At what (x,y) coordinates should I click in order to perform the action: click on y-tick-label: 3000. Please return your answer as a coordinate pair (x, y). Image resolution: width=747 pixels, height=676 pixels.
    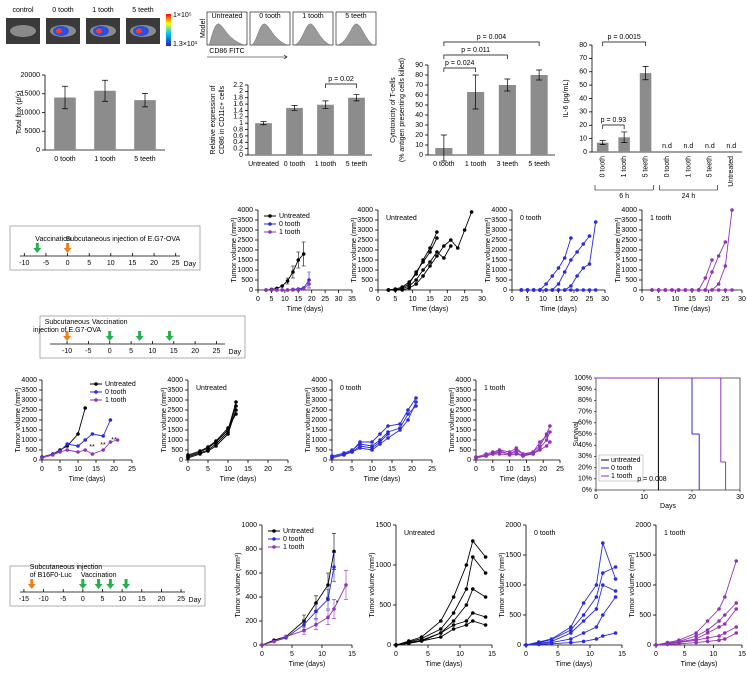
    Looking at the image, I should click on (319, 400).